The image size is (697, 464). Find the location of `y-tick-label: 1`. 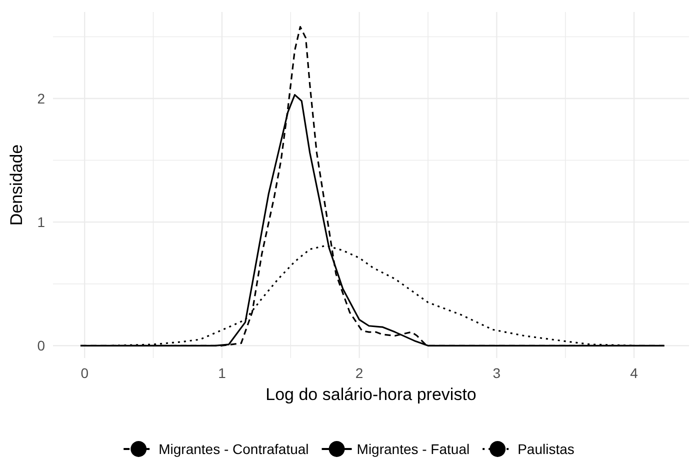

y-tick-label: 1 is located at coordinates (41, 222).